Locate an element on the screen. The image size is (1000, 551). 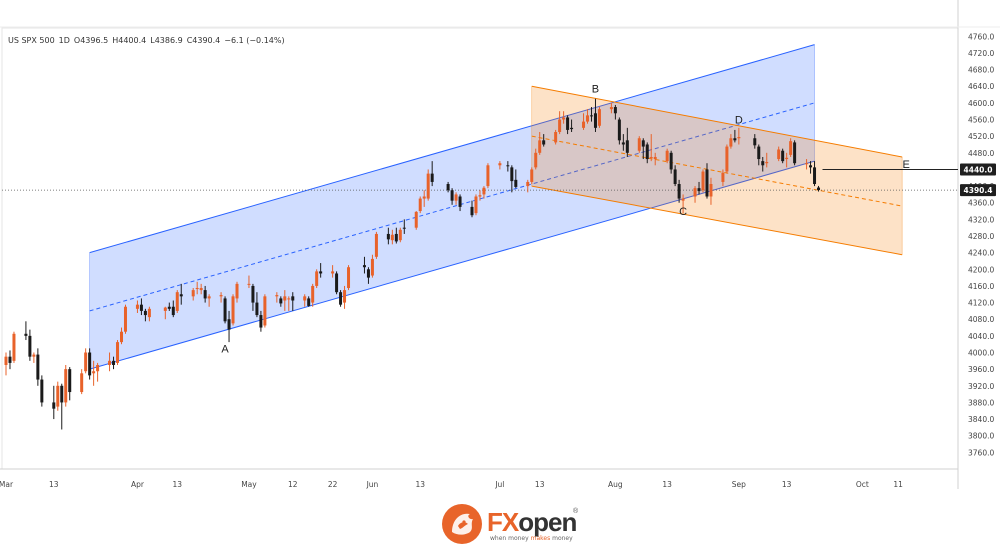
x-tick-label: Mar is located at coordinates (7, 484).